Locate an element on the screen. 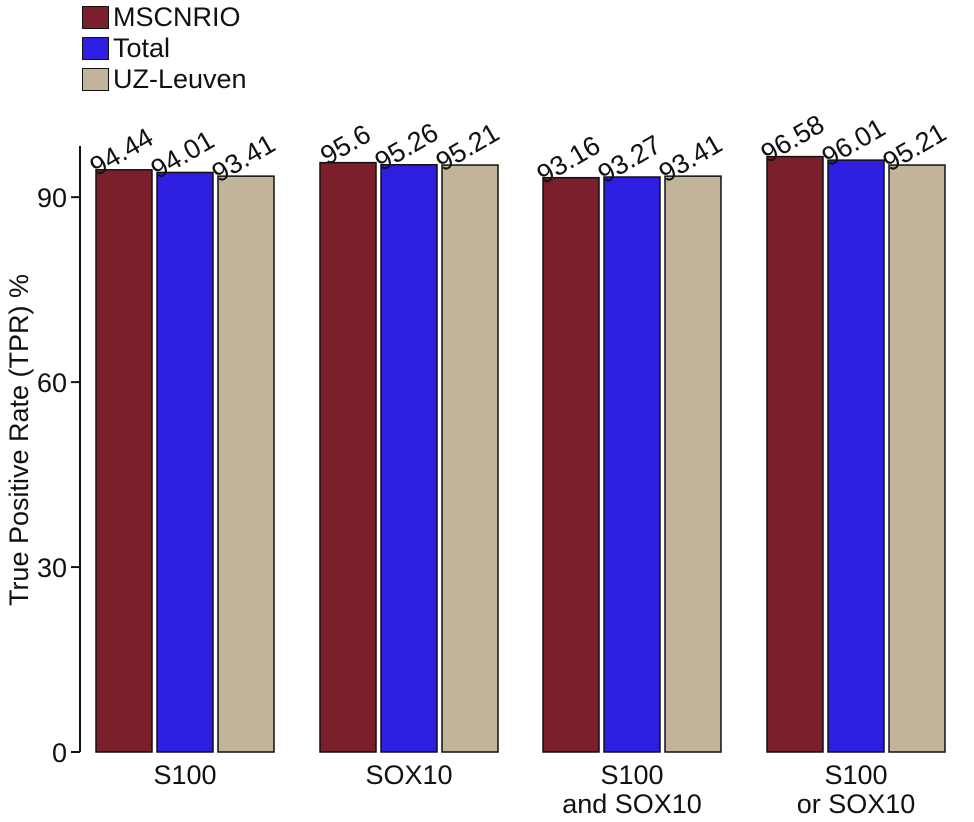  legend-swatch-total is located at coordinates (95, 48).